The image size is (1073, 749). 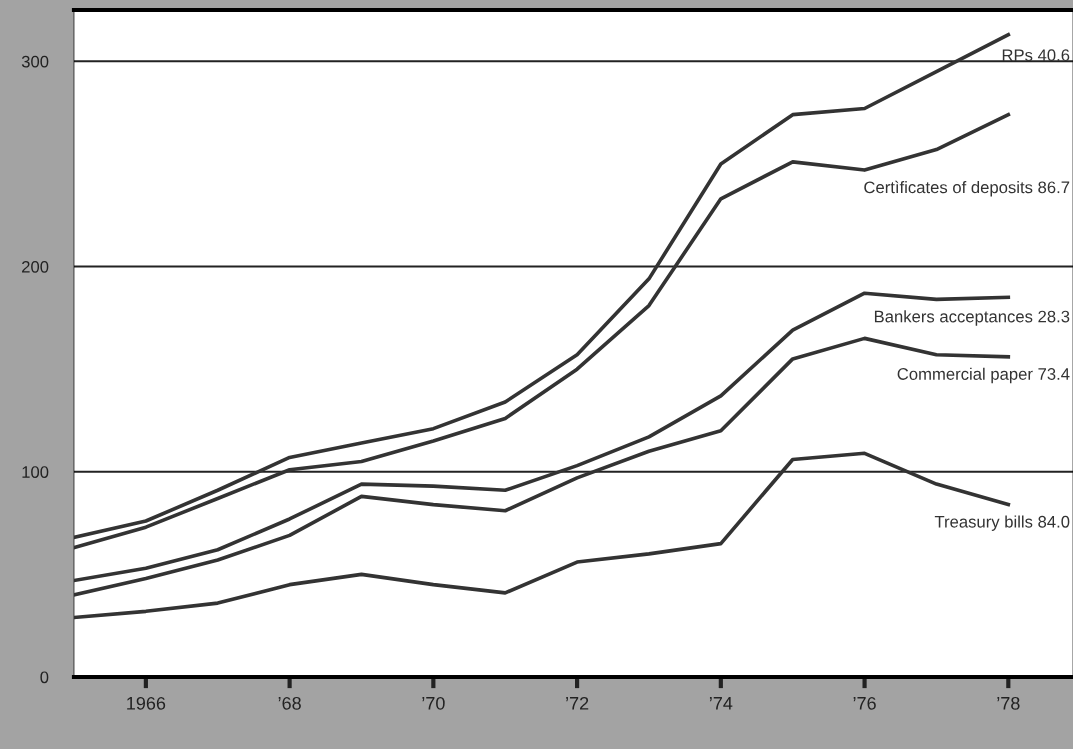 What do you see at coordinates (44, 677) in the screenshot?
I see `y-tick-label: 0` at bounding box center [44, 677].